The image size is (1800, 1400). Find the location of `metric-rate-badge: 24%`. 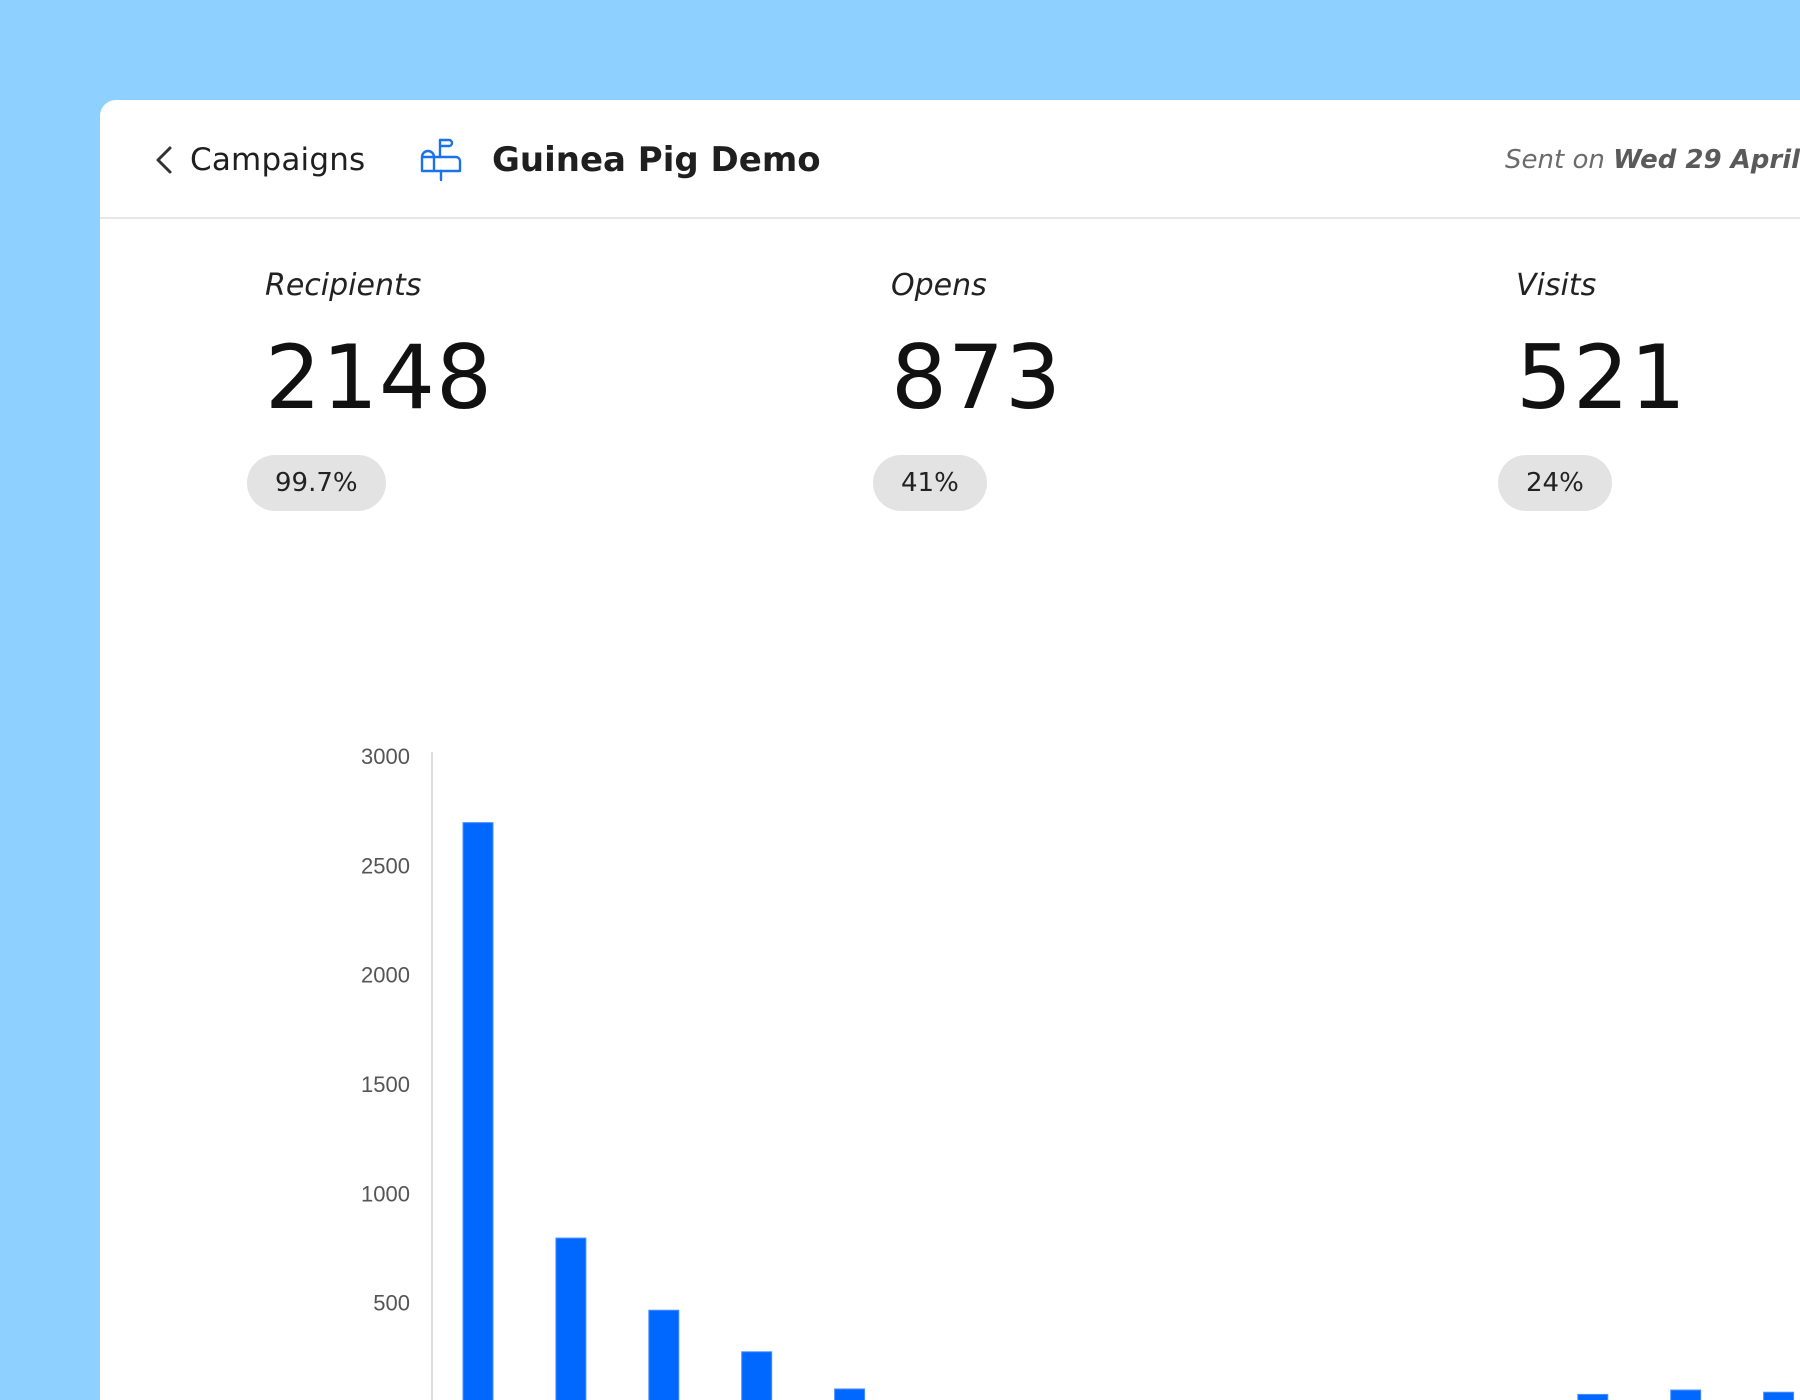

metric-rate-badge: 24% is located at coordinates (1555, 483).